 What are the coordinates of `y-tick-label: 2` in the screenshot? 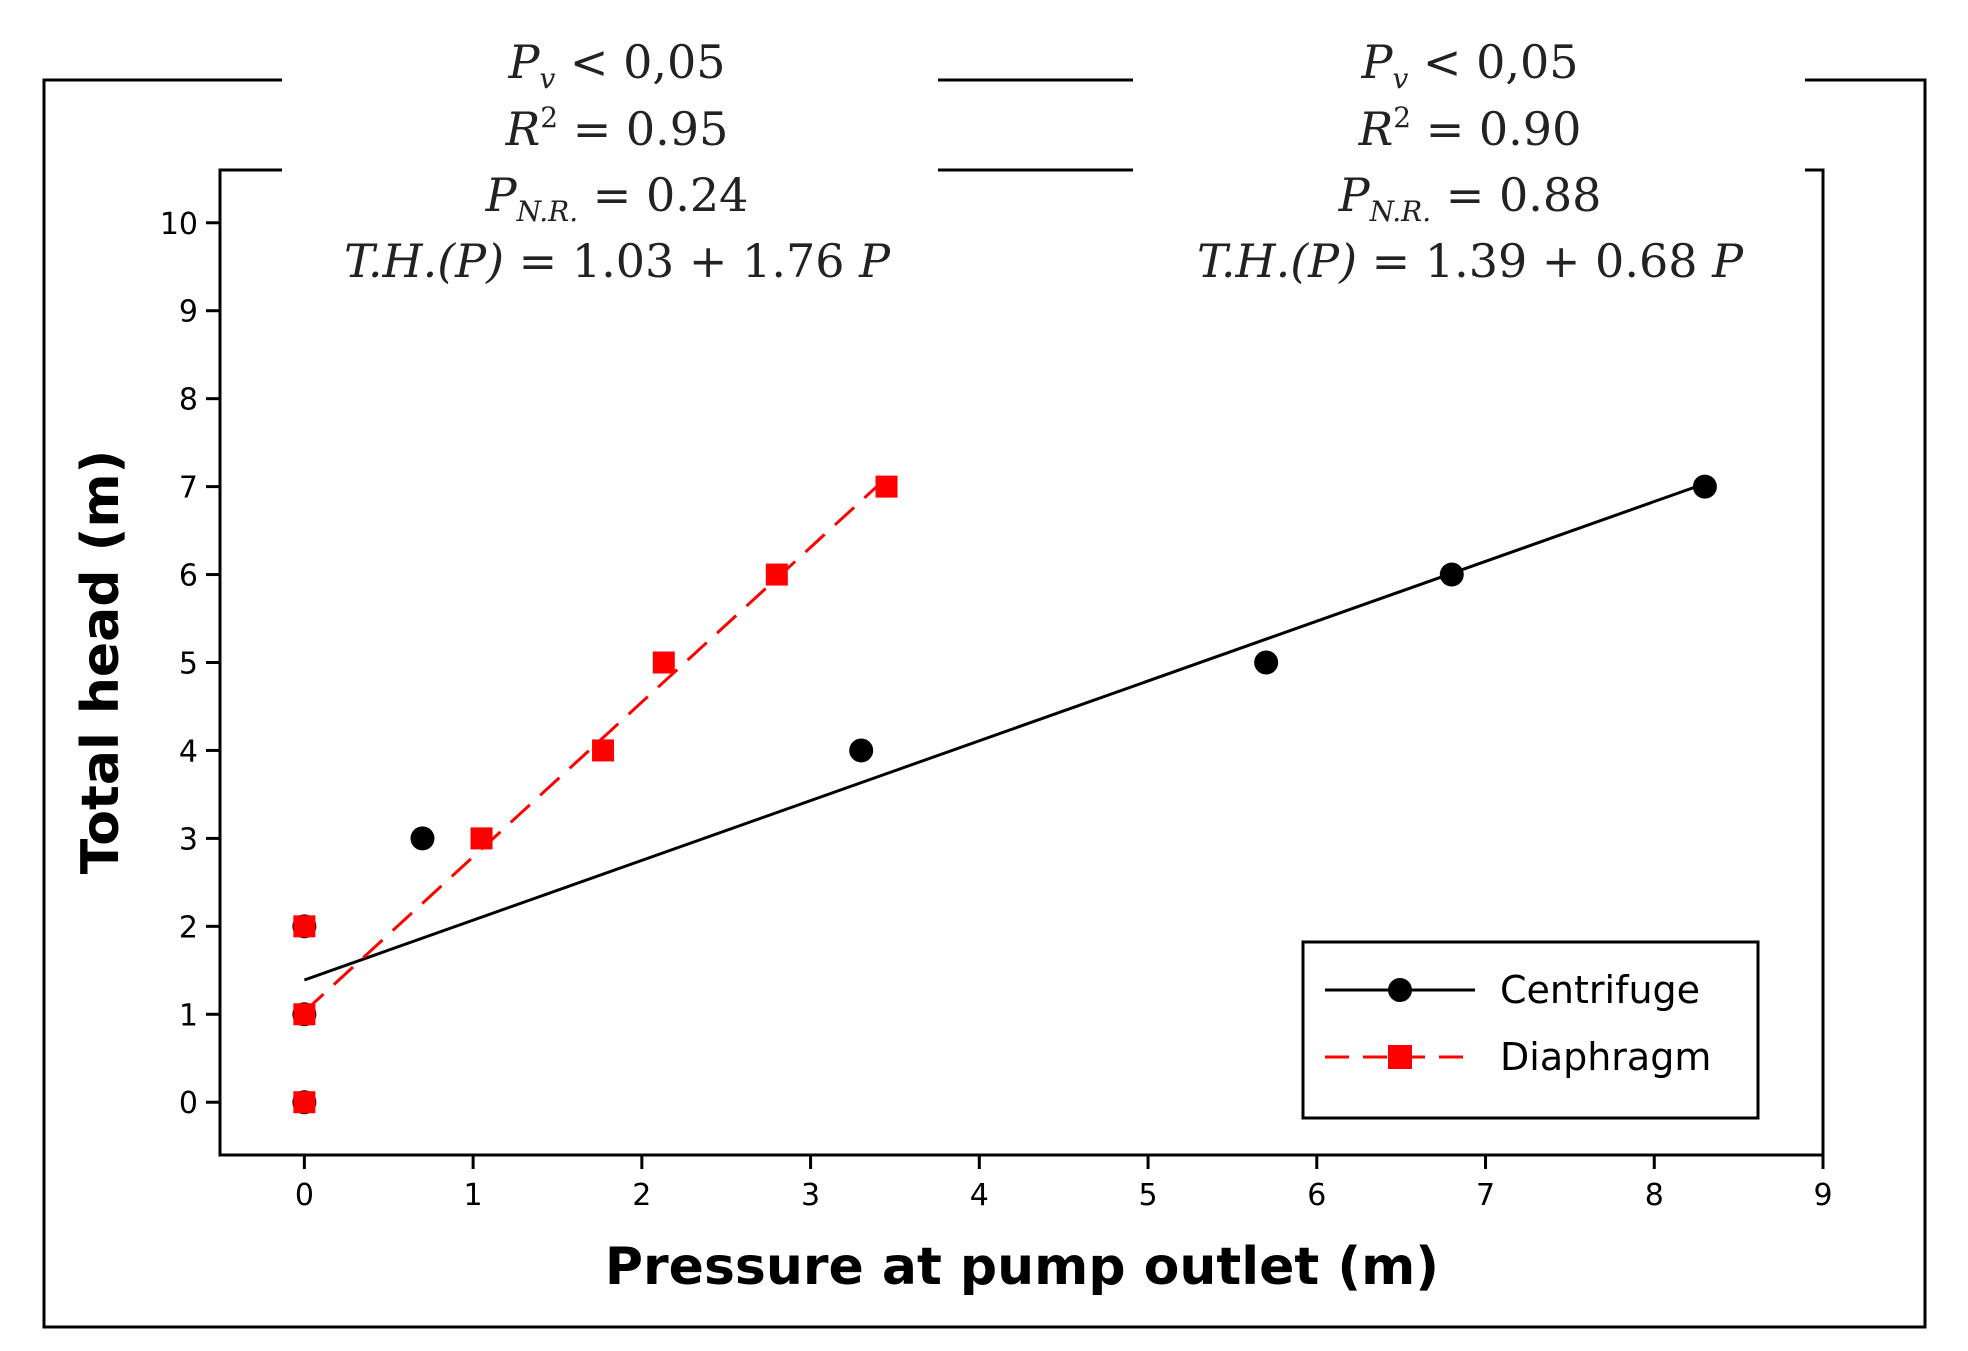 It's located at (188, 927).